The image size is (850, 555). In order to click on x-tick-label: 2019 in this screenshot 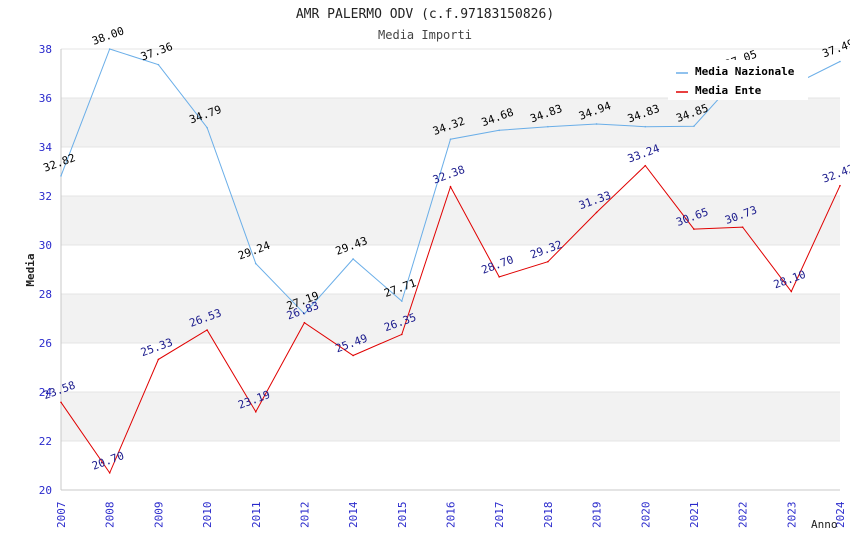, I will do `click(597, 515)`.